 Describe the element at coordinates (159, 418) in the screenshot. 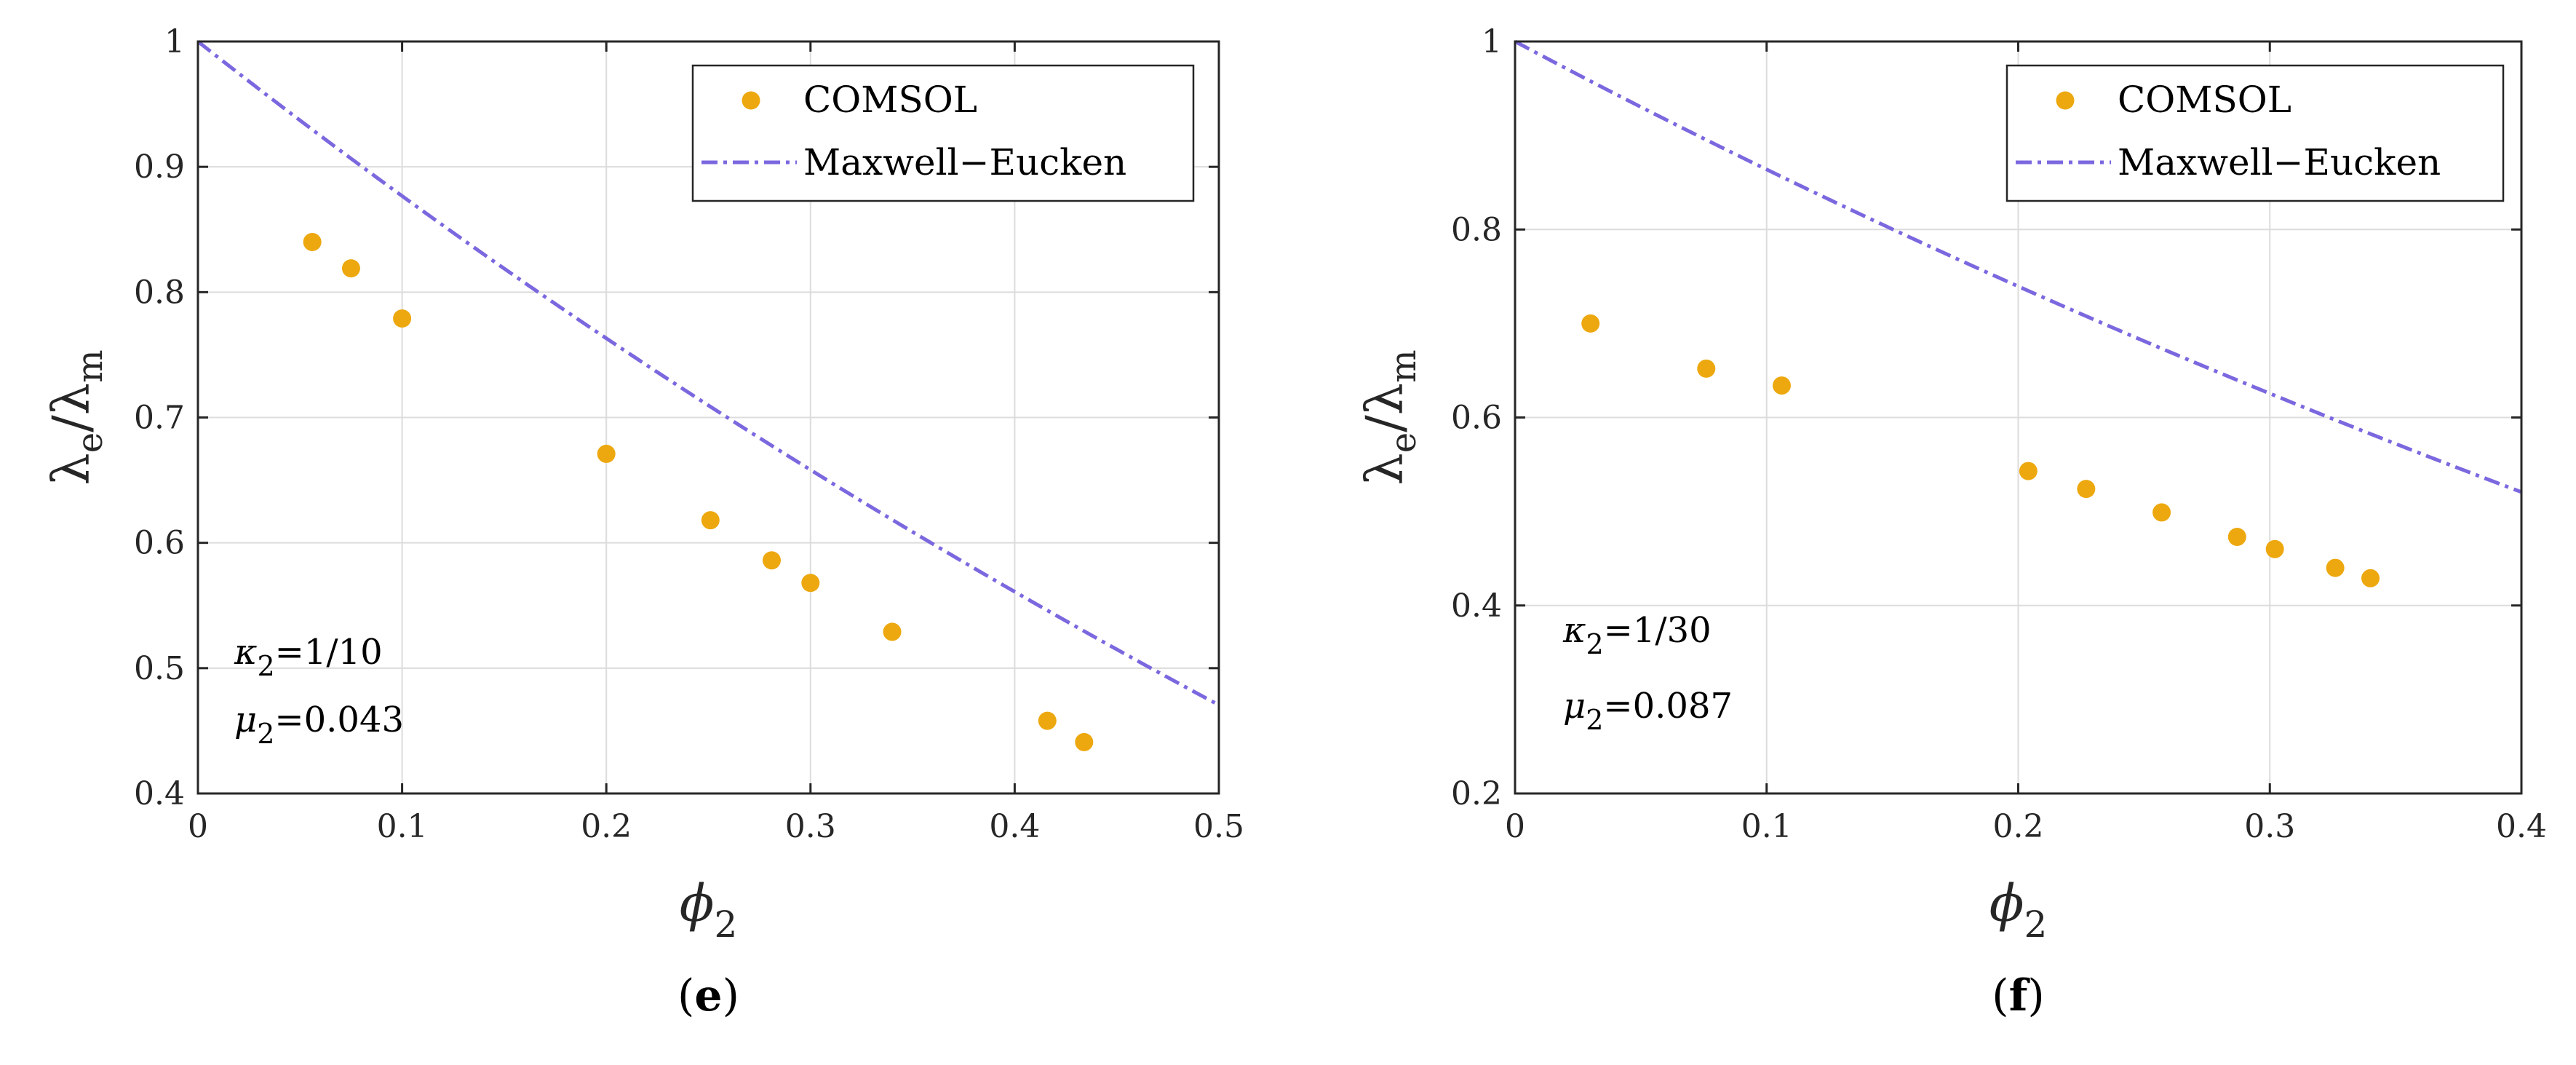

I see `y-tick-label: 0.7` at that location.